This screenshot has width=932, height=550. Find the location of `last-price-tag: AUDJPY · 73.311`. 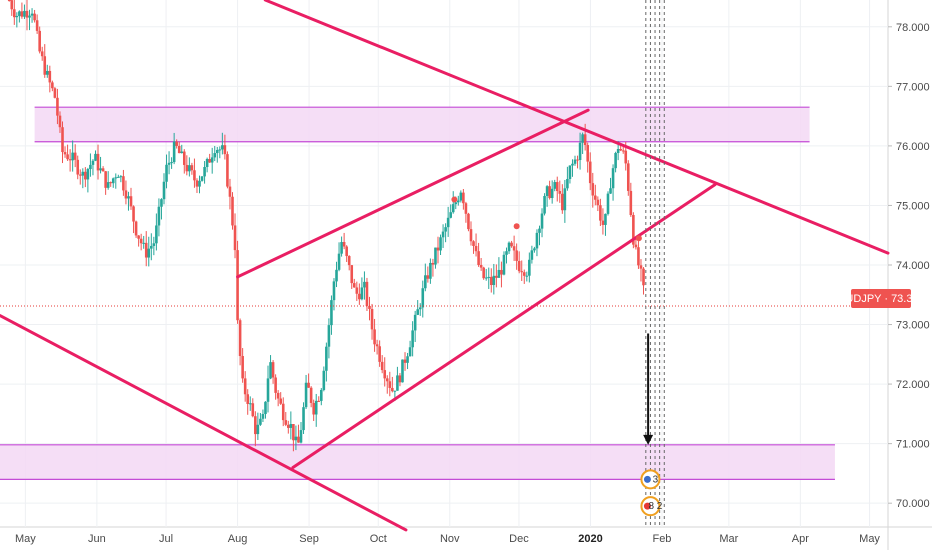

last-price-tag: AUDJPY · 73.311 is located at coordinates (881, 298).